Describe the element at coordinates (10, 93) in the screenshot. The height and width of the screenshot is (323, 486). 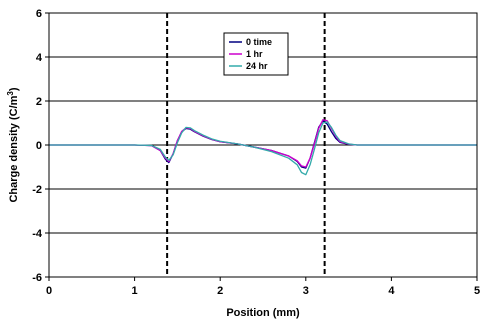
I see `y-axis-title-superscript: 3` at that location.